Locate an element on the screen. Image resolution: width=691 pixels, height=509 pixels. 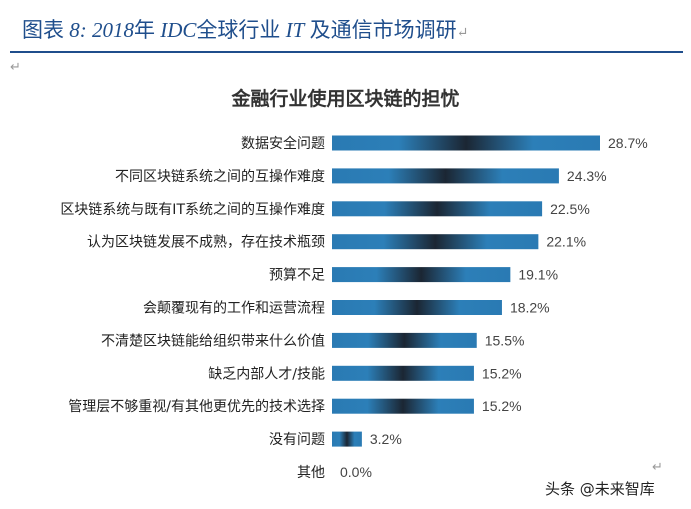
data-label: 3.2% is located at coordinates (386, 439).